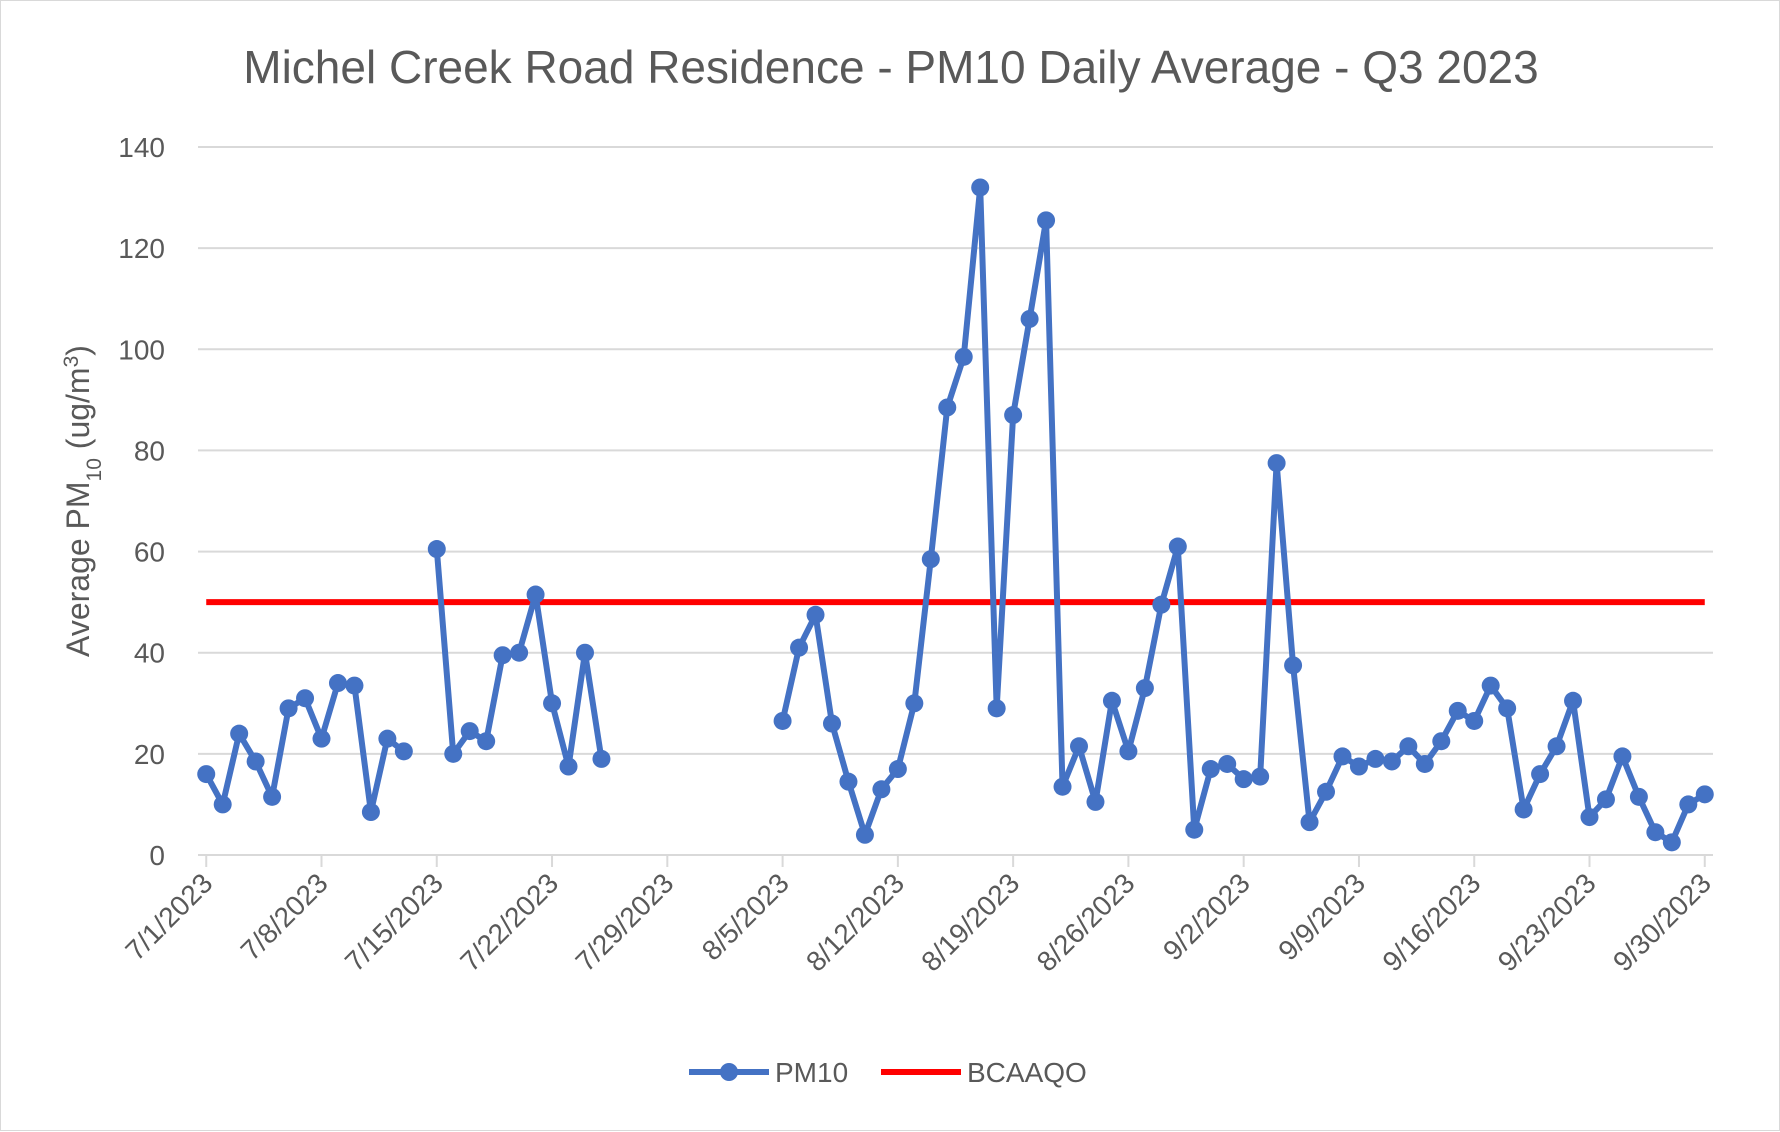  Describe the element at coordinates (970, 922) in the screenshot. I see `x-tick-label: 8/19/2023` at that location.